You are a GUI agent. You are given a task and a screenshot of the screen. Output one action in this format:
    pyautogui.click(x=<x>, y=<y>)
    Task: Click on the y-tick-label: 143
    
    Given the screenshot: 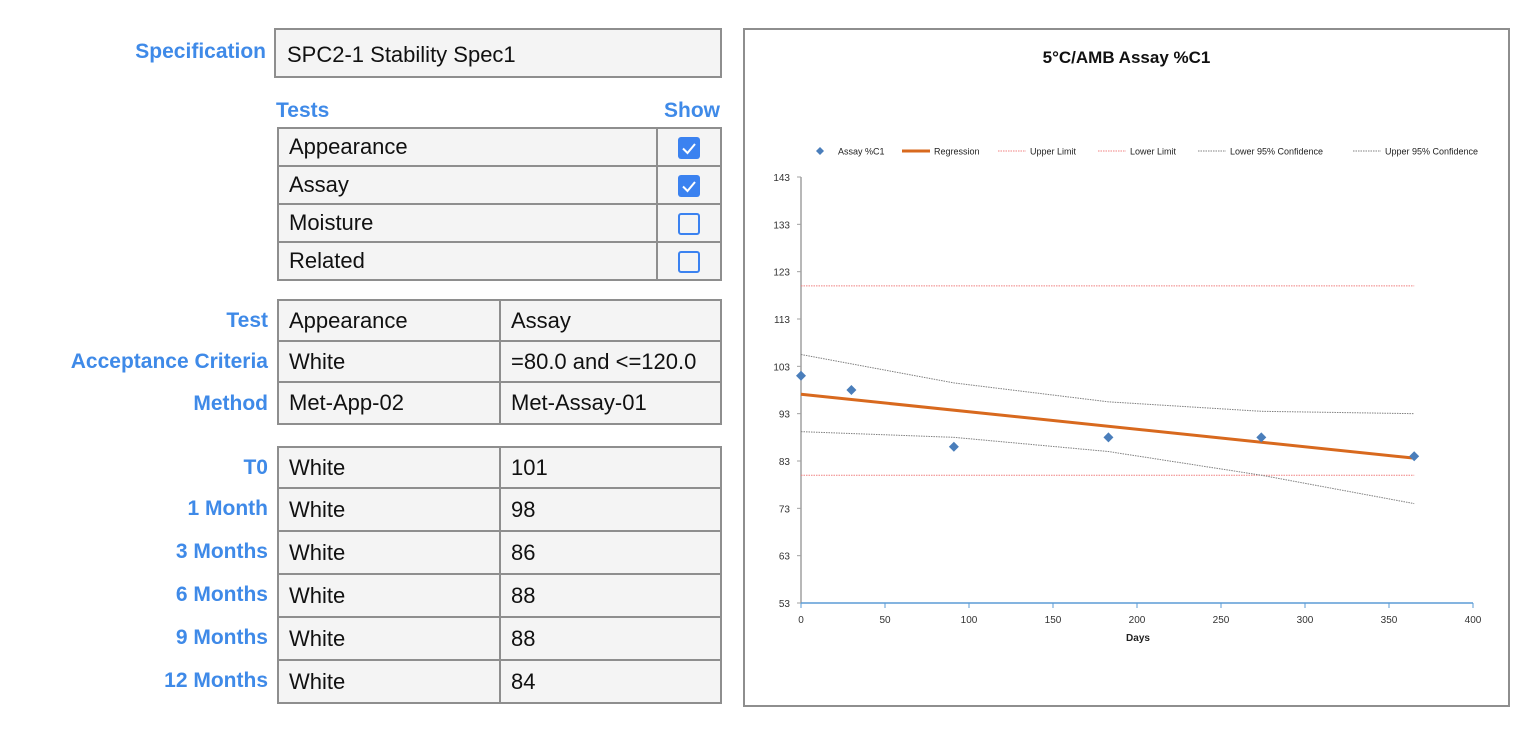 What is the action you would take?
    pyautogui.click(x=781, y=178)
    